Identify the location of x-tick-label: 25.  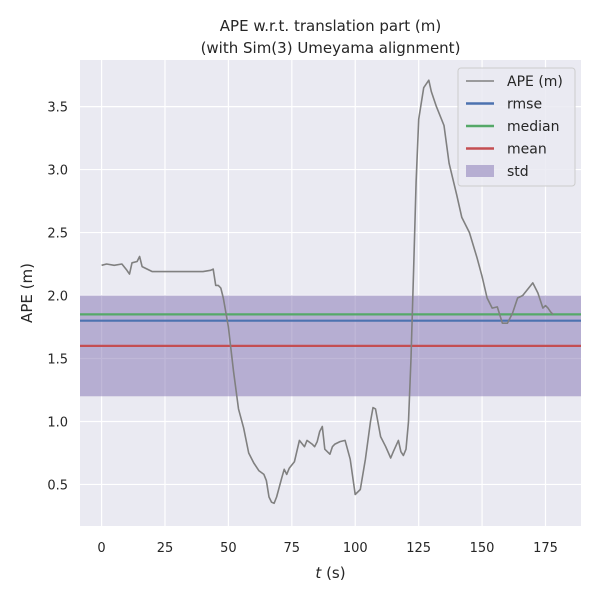
(165, 548).